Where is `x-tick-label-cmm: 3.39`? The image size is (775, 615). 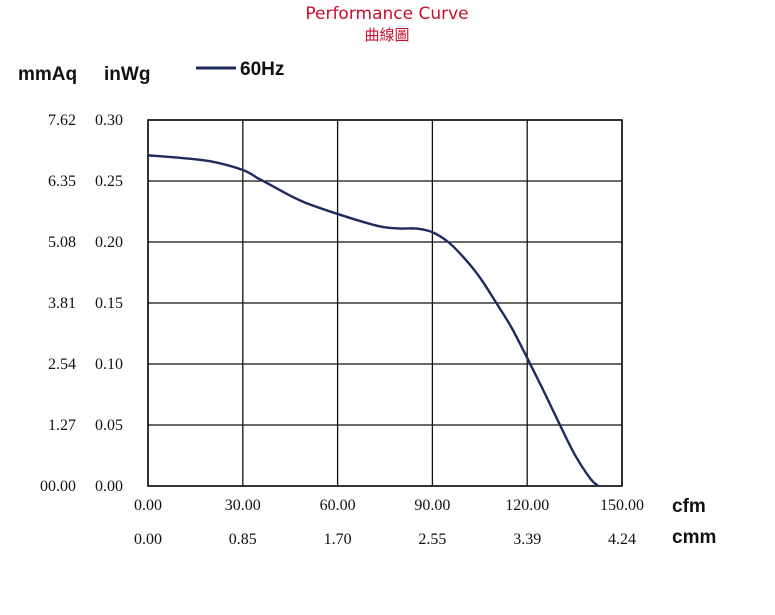 x-tick-label-cmm: 3.39 is located at coordinates (527, 539).